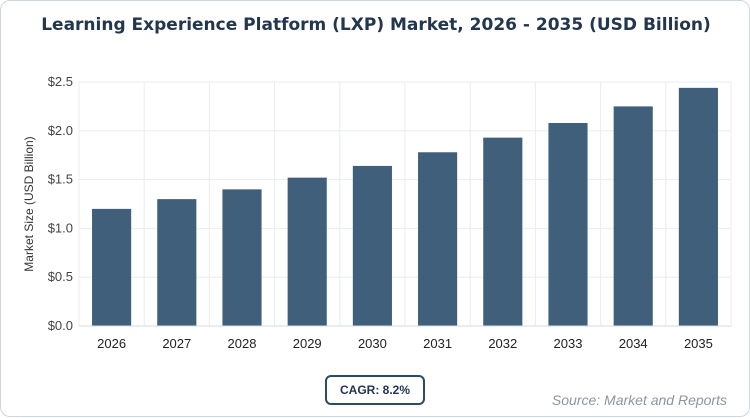 This screenshot has width=750, height=418. I want to click on x-tick-label: 2032, so click(502, 343).